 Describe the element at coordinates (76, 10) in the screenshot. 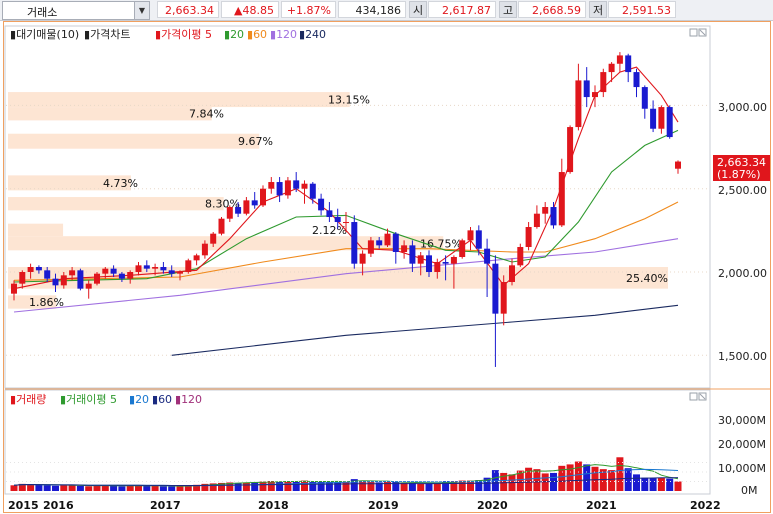

I see `market-select: 거래소 ▼` at that location.